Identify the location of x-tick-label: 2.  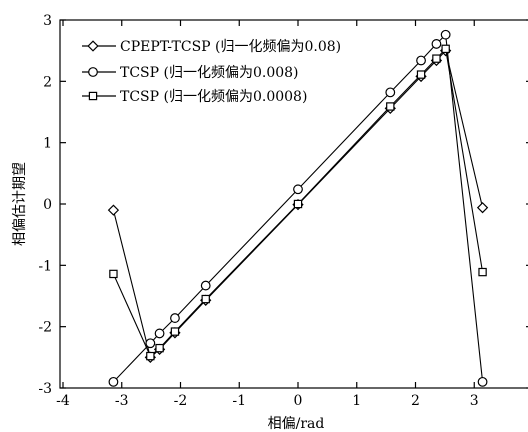
(415, 401).